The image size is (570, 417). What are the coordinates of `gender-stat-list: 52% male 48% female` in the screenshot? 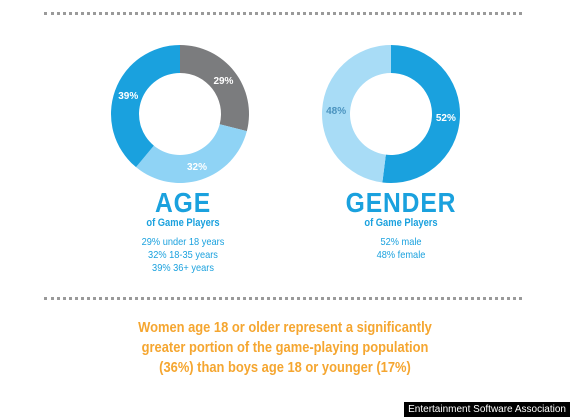 It's located at (401, 249).